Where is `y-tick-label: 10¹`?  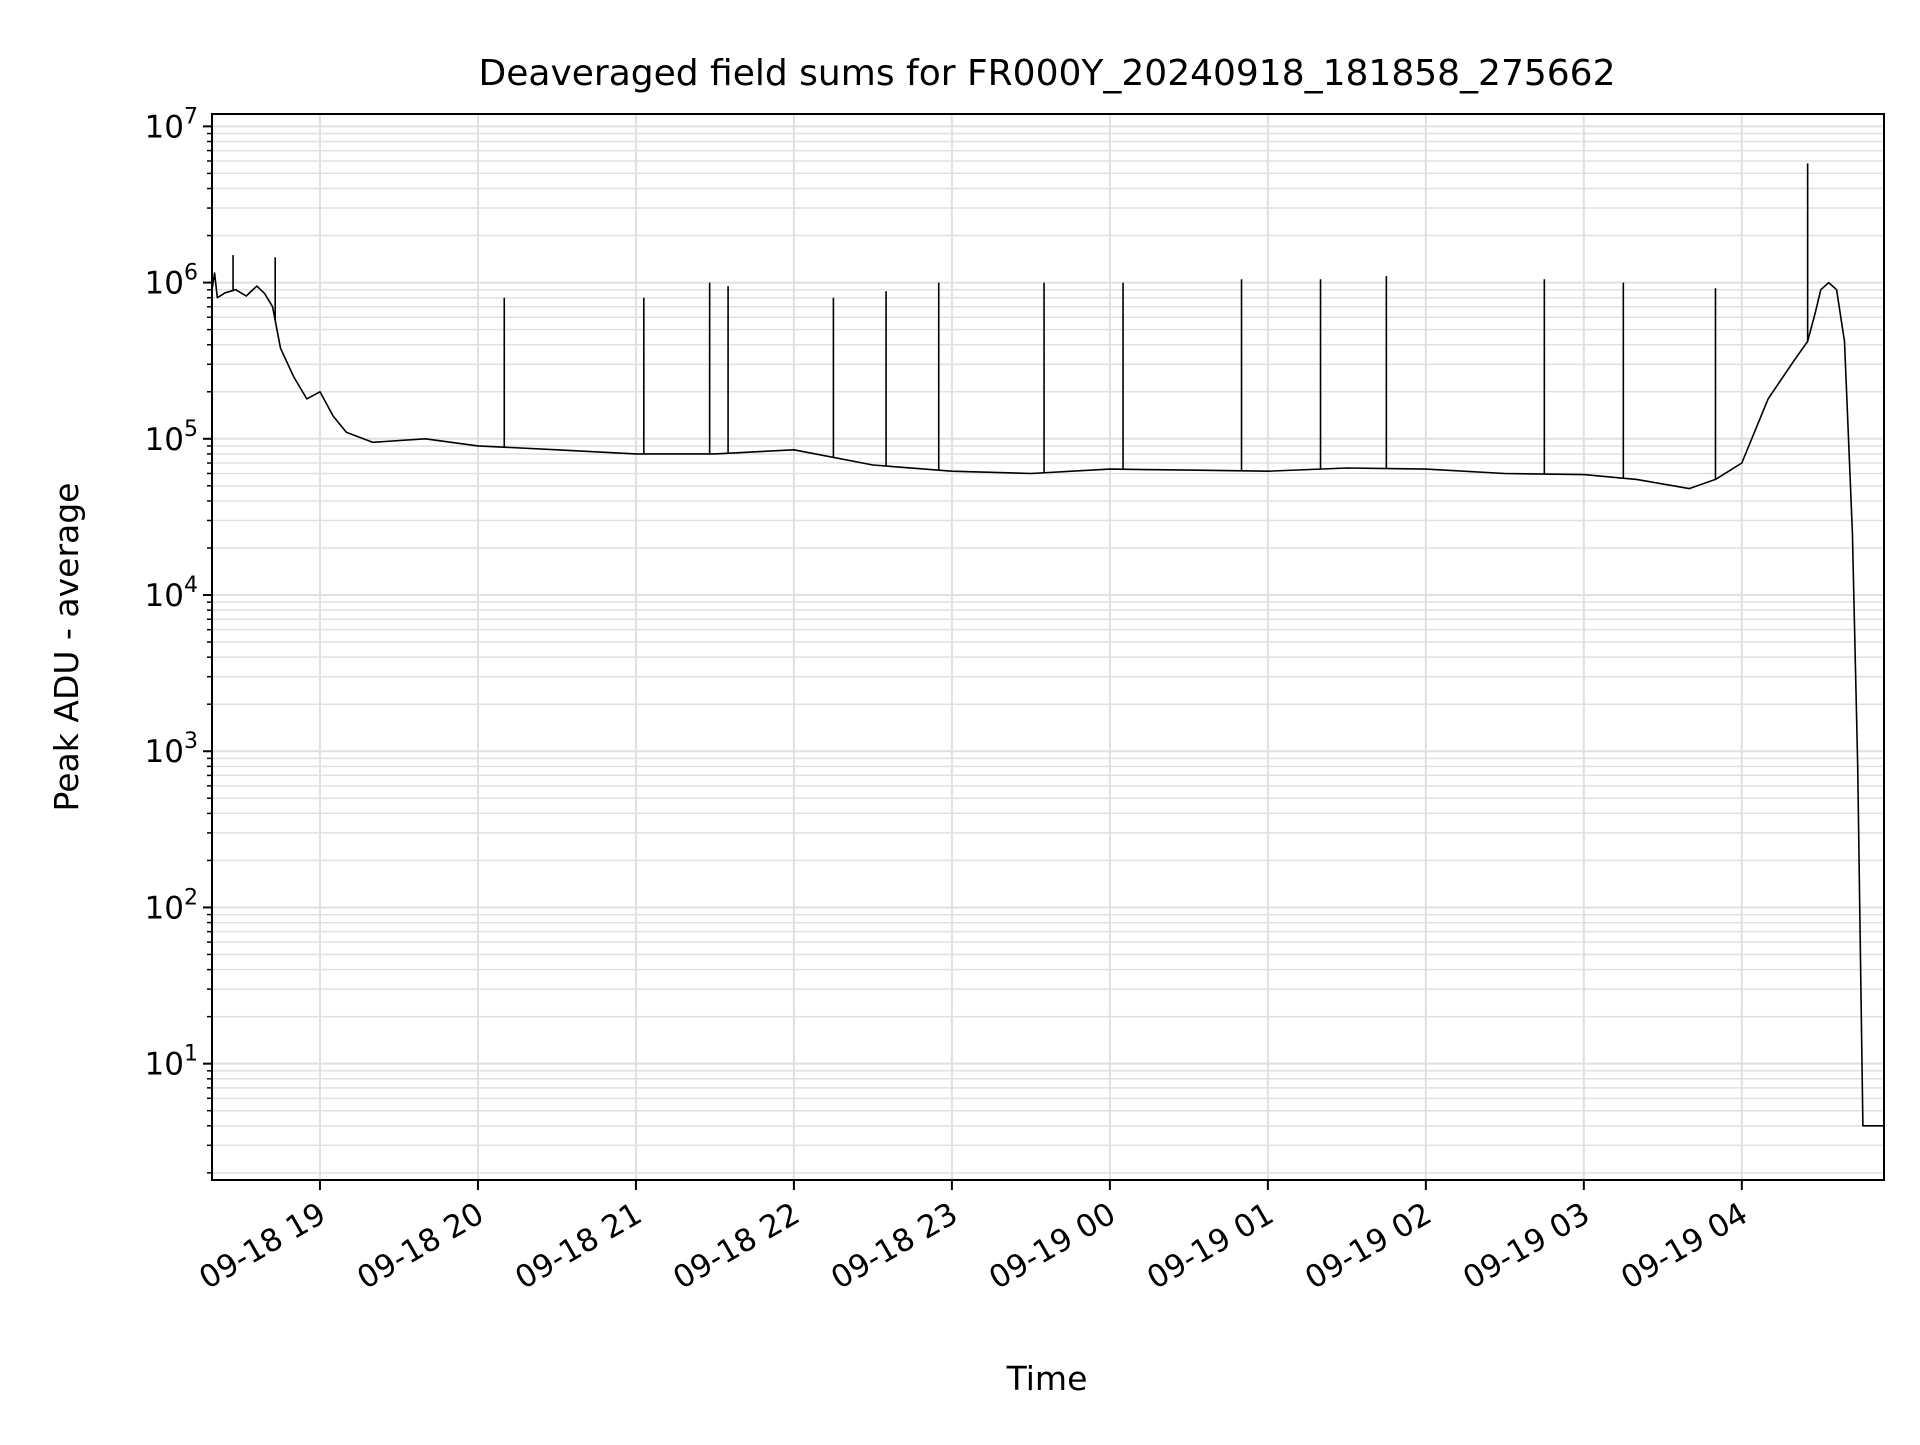
y-tick-label: 10¹ is located at coordinates (171, 1062).